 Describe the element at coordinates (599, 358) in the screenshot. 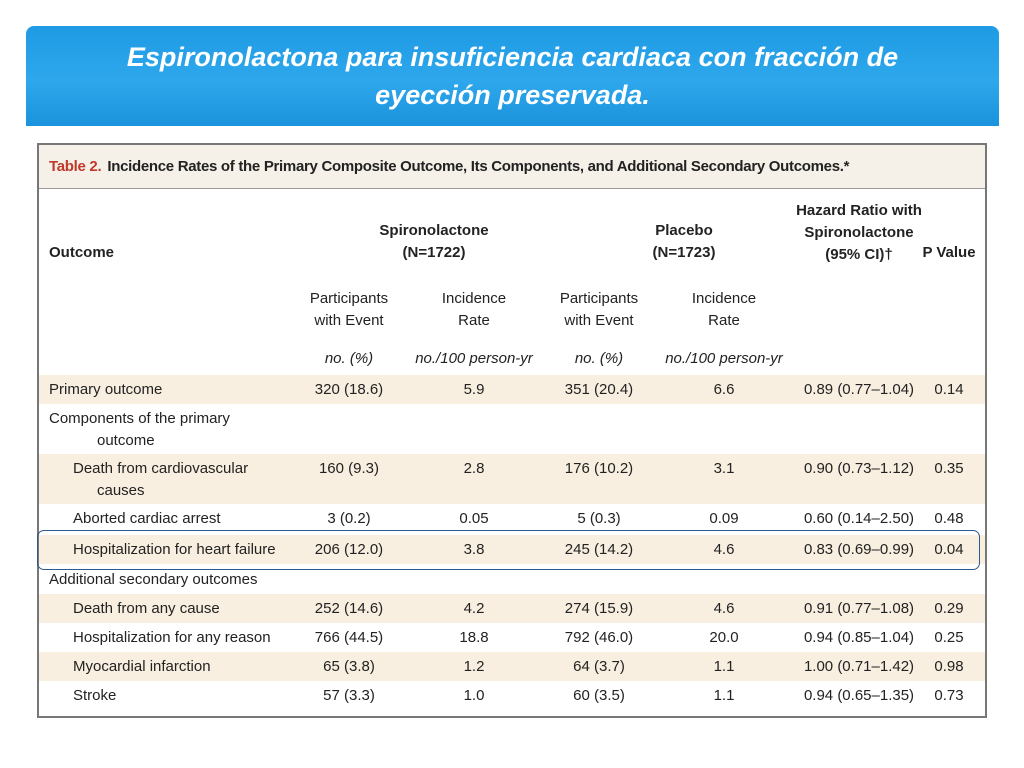

I see `unit-placebo-events: no. (%)` at that location.